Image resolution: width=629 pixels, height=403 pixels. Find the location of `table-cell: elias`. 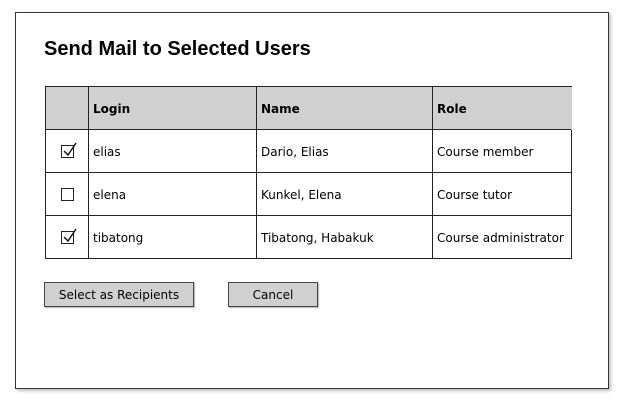

table-cell: elias is located at coordinates (107, 151).